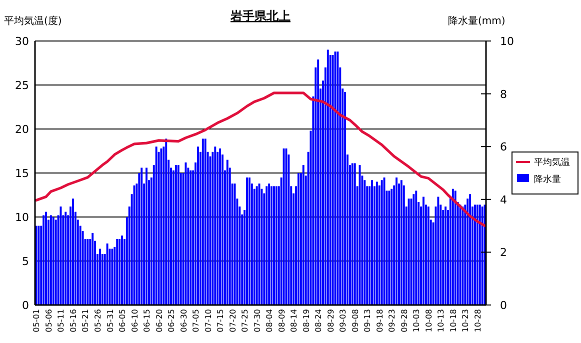  I want to click on x-tick-label: 10-03, so click(417, 320).